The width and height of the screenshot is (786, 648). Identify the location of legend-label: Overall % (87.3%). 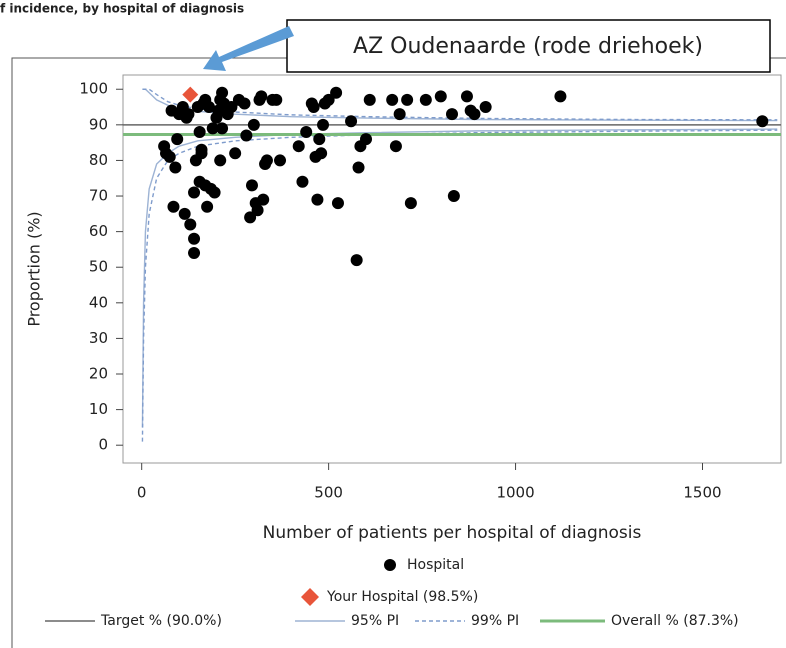
(675, 621).